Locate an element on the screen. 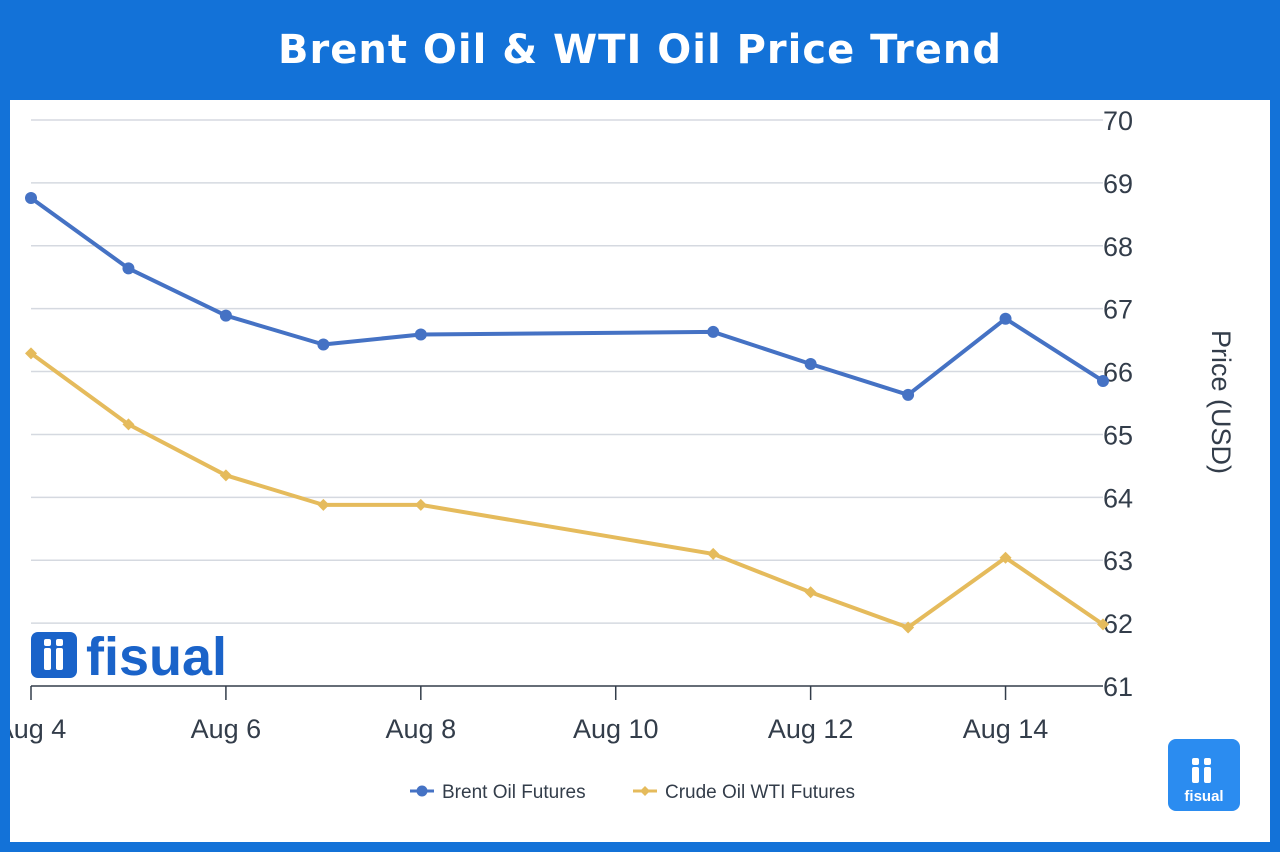 The height and width of the screenshot is (852, 1280). x-tick-label: Aug 14 is located at coordinates (1006, 729).